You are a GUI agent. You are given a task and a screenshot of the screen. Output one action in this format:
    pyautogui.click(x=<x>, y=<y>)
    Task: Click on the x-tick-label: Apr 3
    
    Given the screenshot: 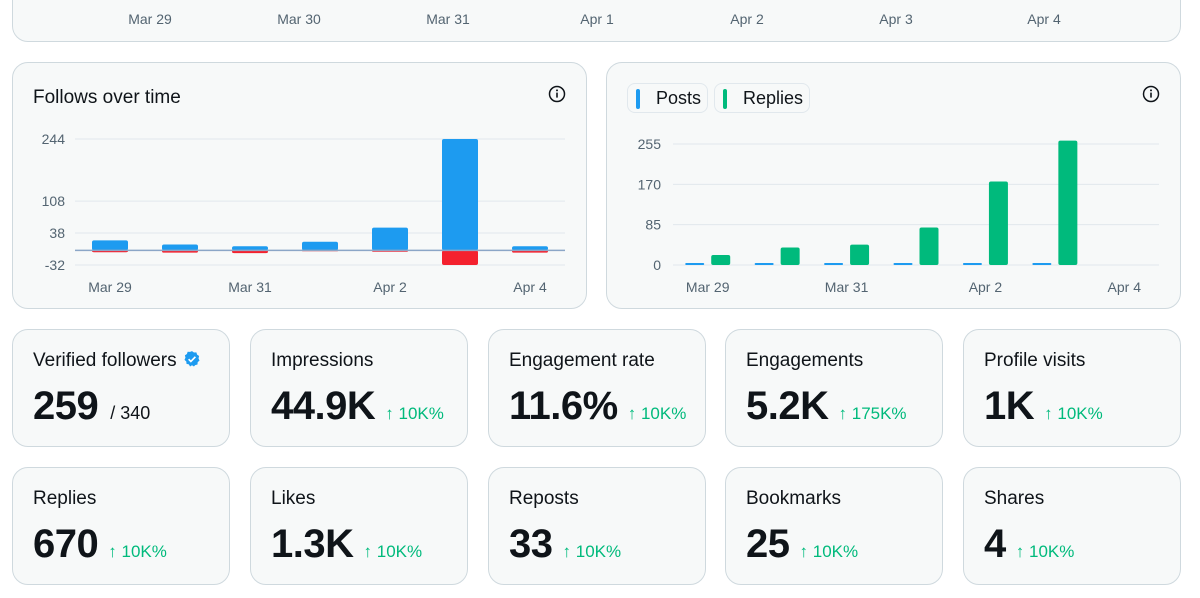 What is the action you would take?
    pyautogui.click(x=896, y=19)
    